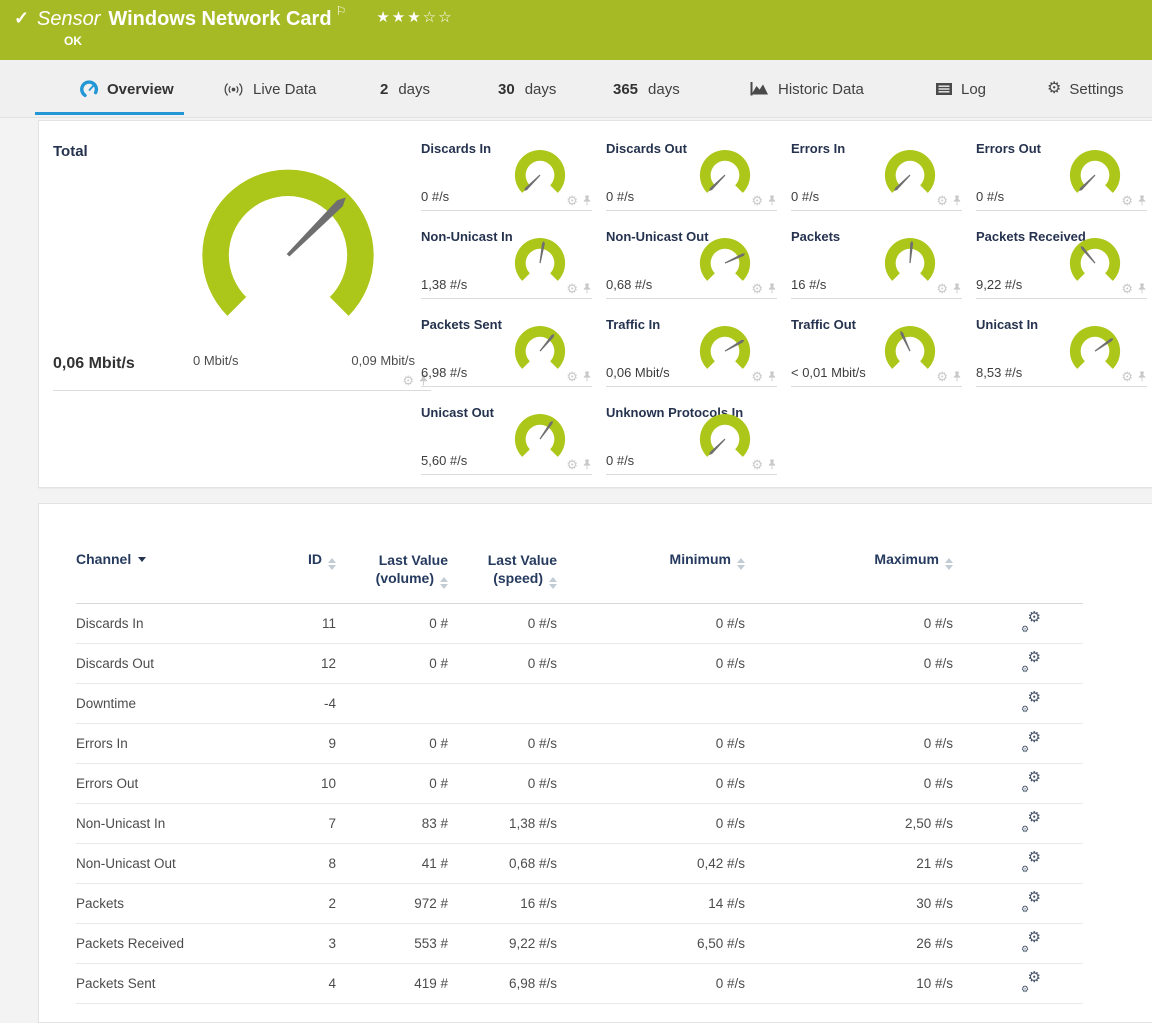  I want to click on tab-2-days: 2 days, so click(405, 89).